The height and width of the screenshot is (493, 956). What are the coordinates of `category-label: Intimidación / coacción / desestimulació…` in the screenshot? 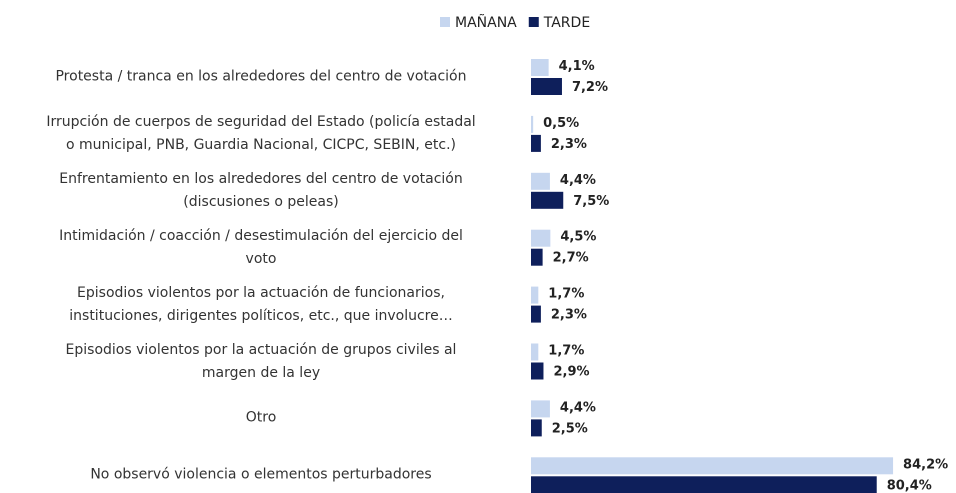 It's located at (261, 247).